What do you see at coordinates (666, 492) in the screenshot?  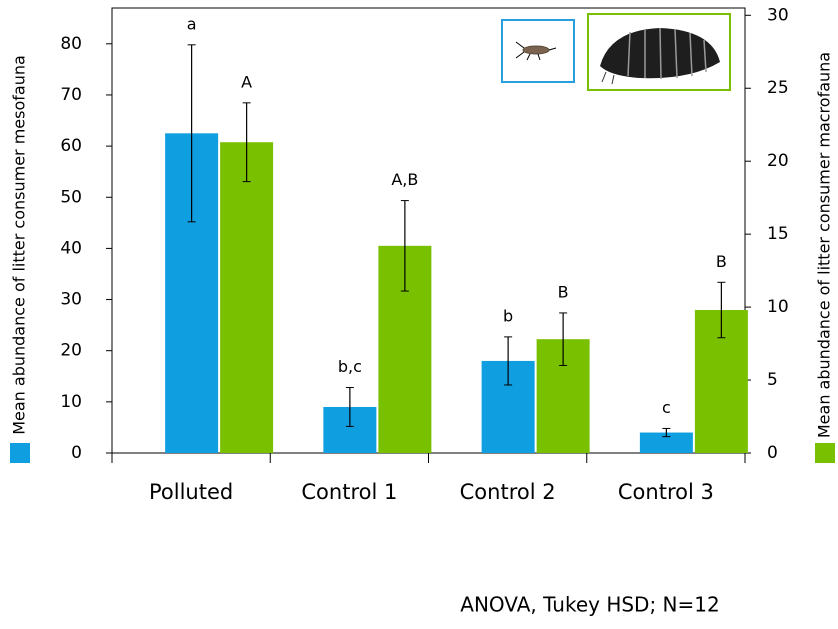 I see `x-tick-label: Control 3` at bounding box center [666, 492].